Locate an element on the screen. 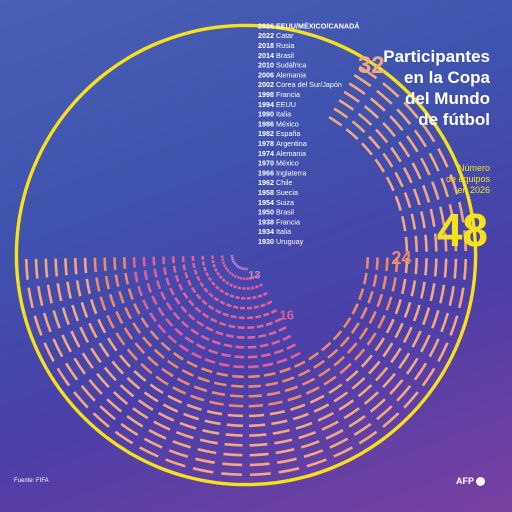 This screenshot has height=512, width=512. year-label-1938: 1938 is located at coordinates (266, 221).